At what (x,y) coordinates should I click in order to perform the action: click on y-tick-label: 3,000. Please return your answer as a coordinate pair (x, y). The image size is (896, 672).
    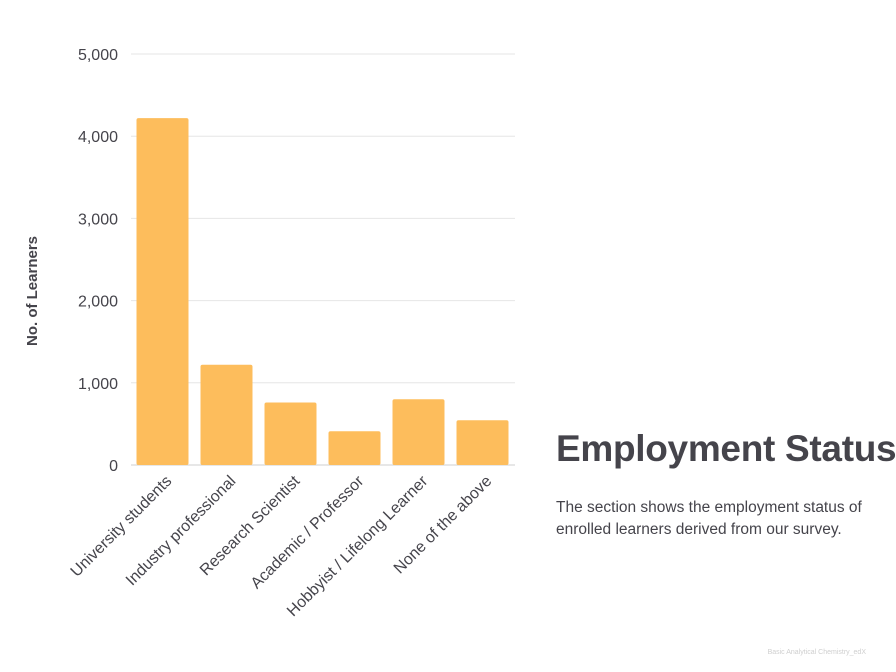
    Looking at the image, I should click on (98, 219).